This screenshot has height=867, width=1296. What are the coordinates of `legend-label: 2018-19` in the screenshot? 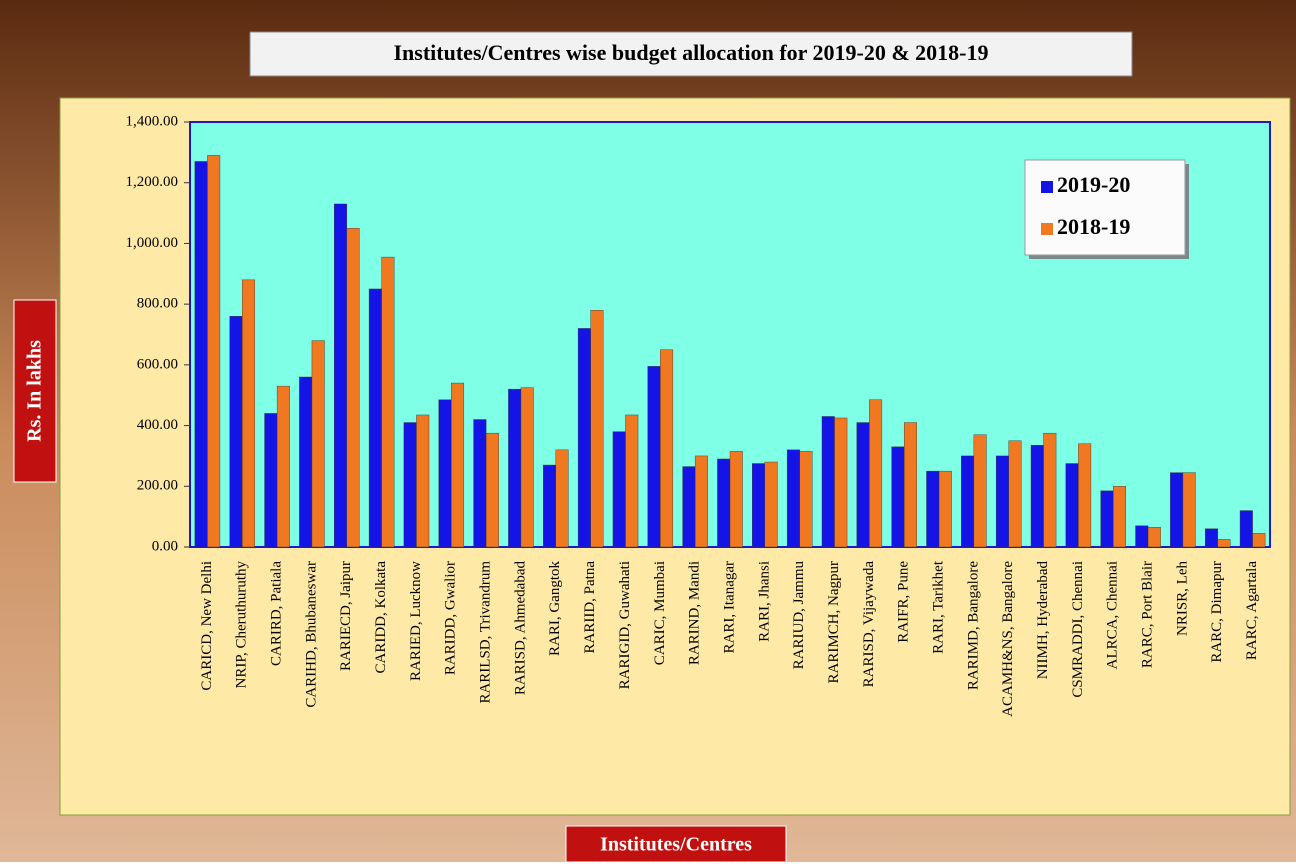 It's located at (1093, 226).